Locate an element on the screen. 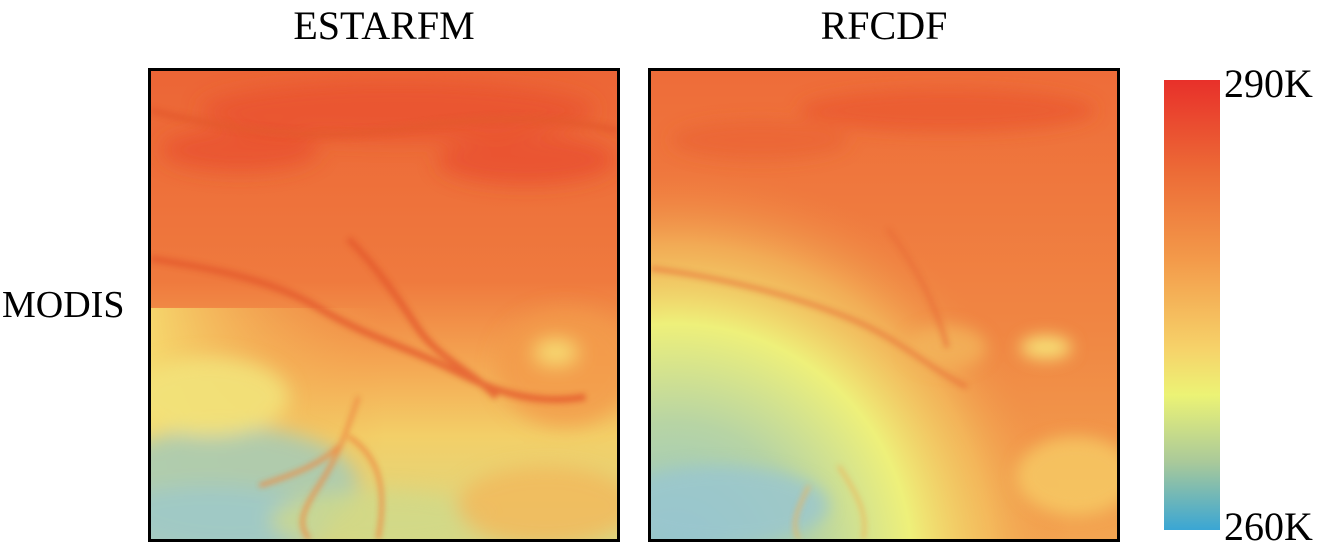  temperature-colorbar is located at coordinates (1192, 305).